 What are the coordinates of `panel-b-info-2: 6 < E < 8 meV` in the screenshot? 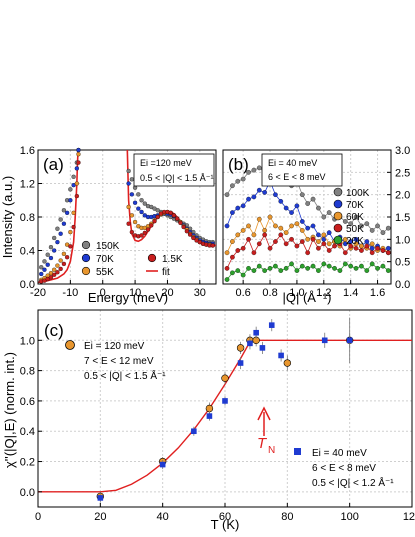 It's located at (297, 177).